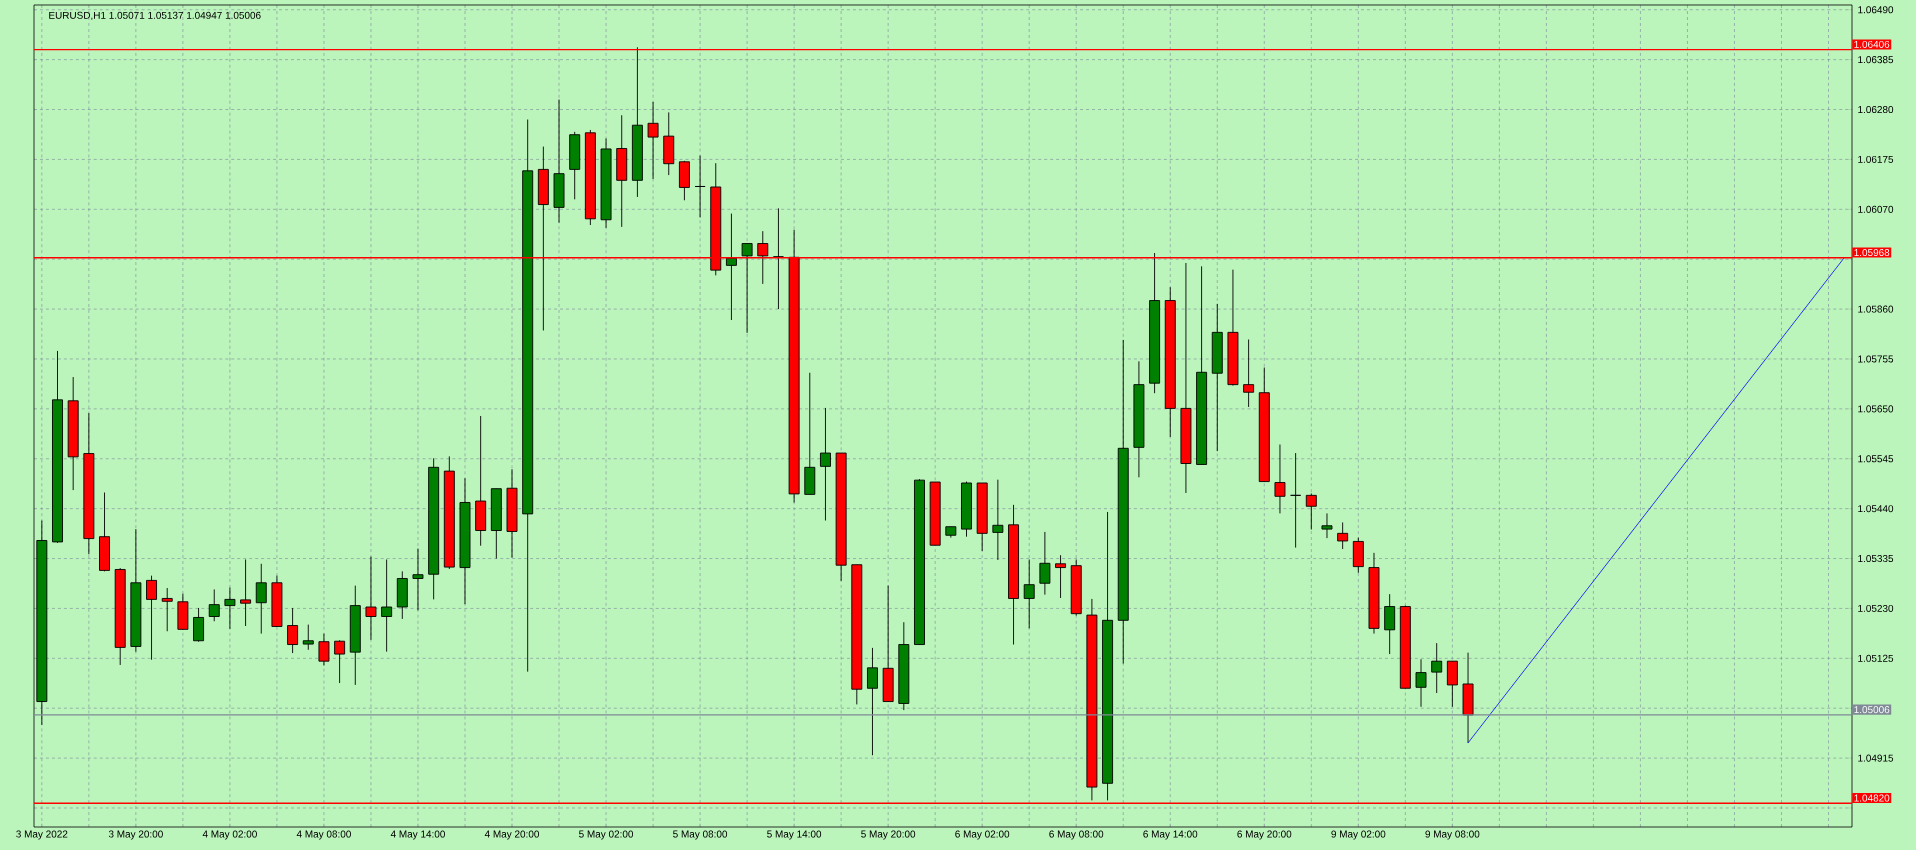  Describe the element at coordinates (1264, 835) in the screenshot. I see `x-tick-label: 6 May 20:00` at that location.